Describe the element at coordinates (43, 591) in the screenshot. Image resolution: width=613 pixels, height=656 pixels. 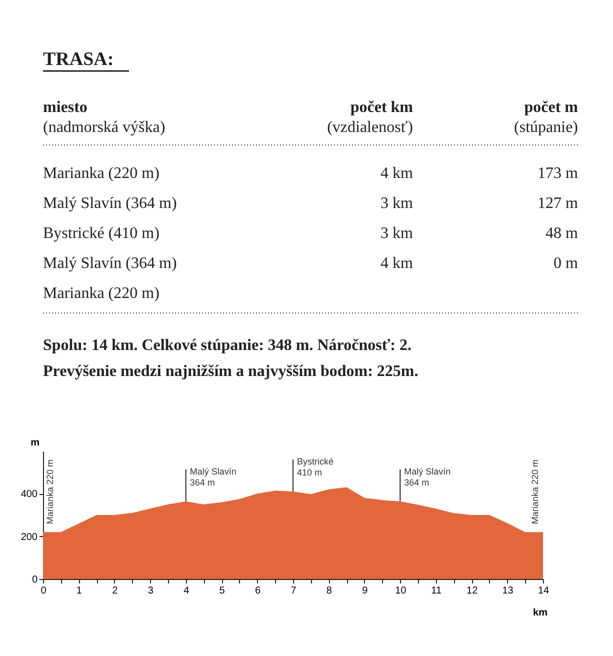
I see `x-tick-label: 0` at that location.